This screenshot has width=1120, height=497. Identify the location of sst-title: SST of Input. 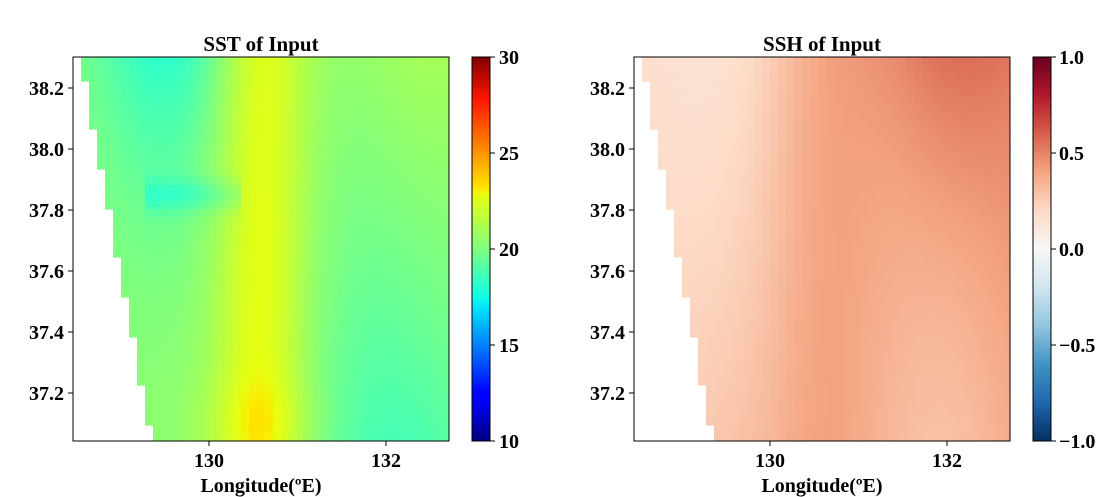
(260, 44).